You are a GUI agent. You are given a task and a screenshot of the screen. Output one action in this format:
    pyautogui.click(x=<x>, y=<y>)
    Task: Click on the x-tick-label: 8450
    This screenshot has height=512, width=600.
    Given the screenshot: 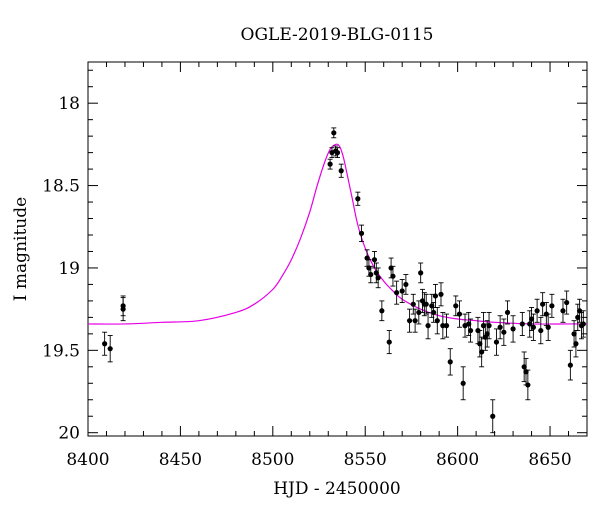 What is the action you would take?
    pyautogui.click(x=180, y=460)
    